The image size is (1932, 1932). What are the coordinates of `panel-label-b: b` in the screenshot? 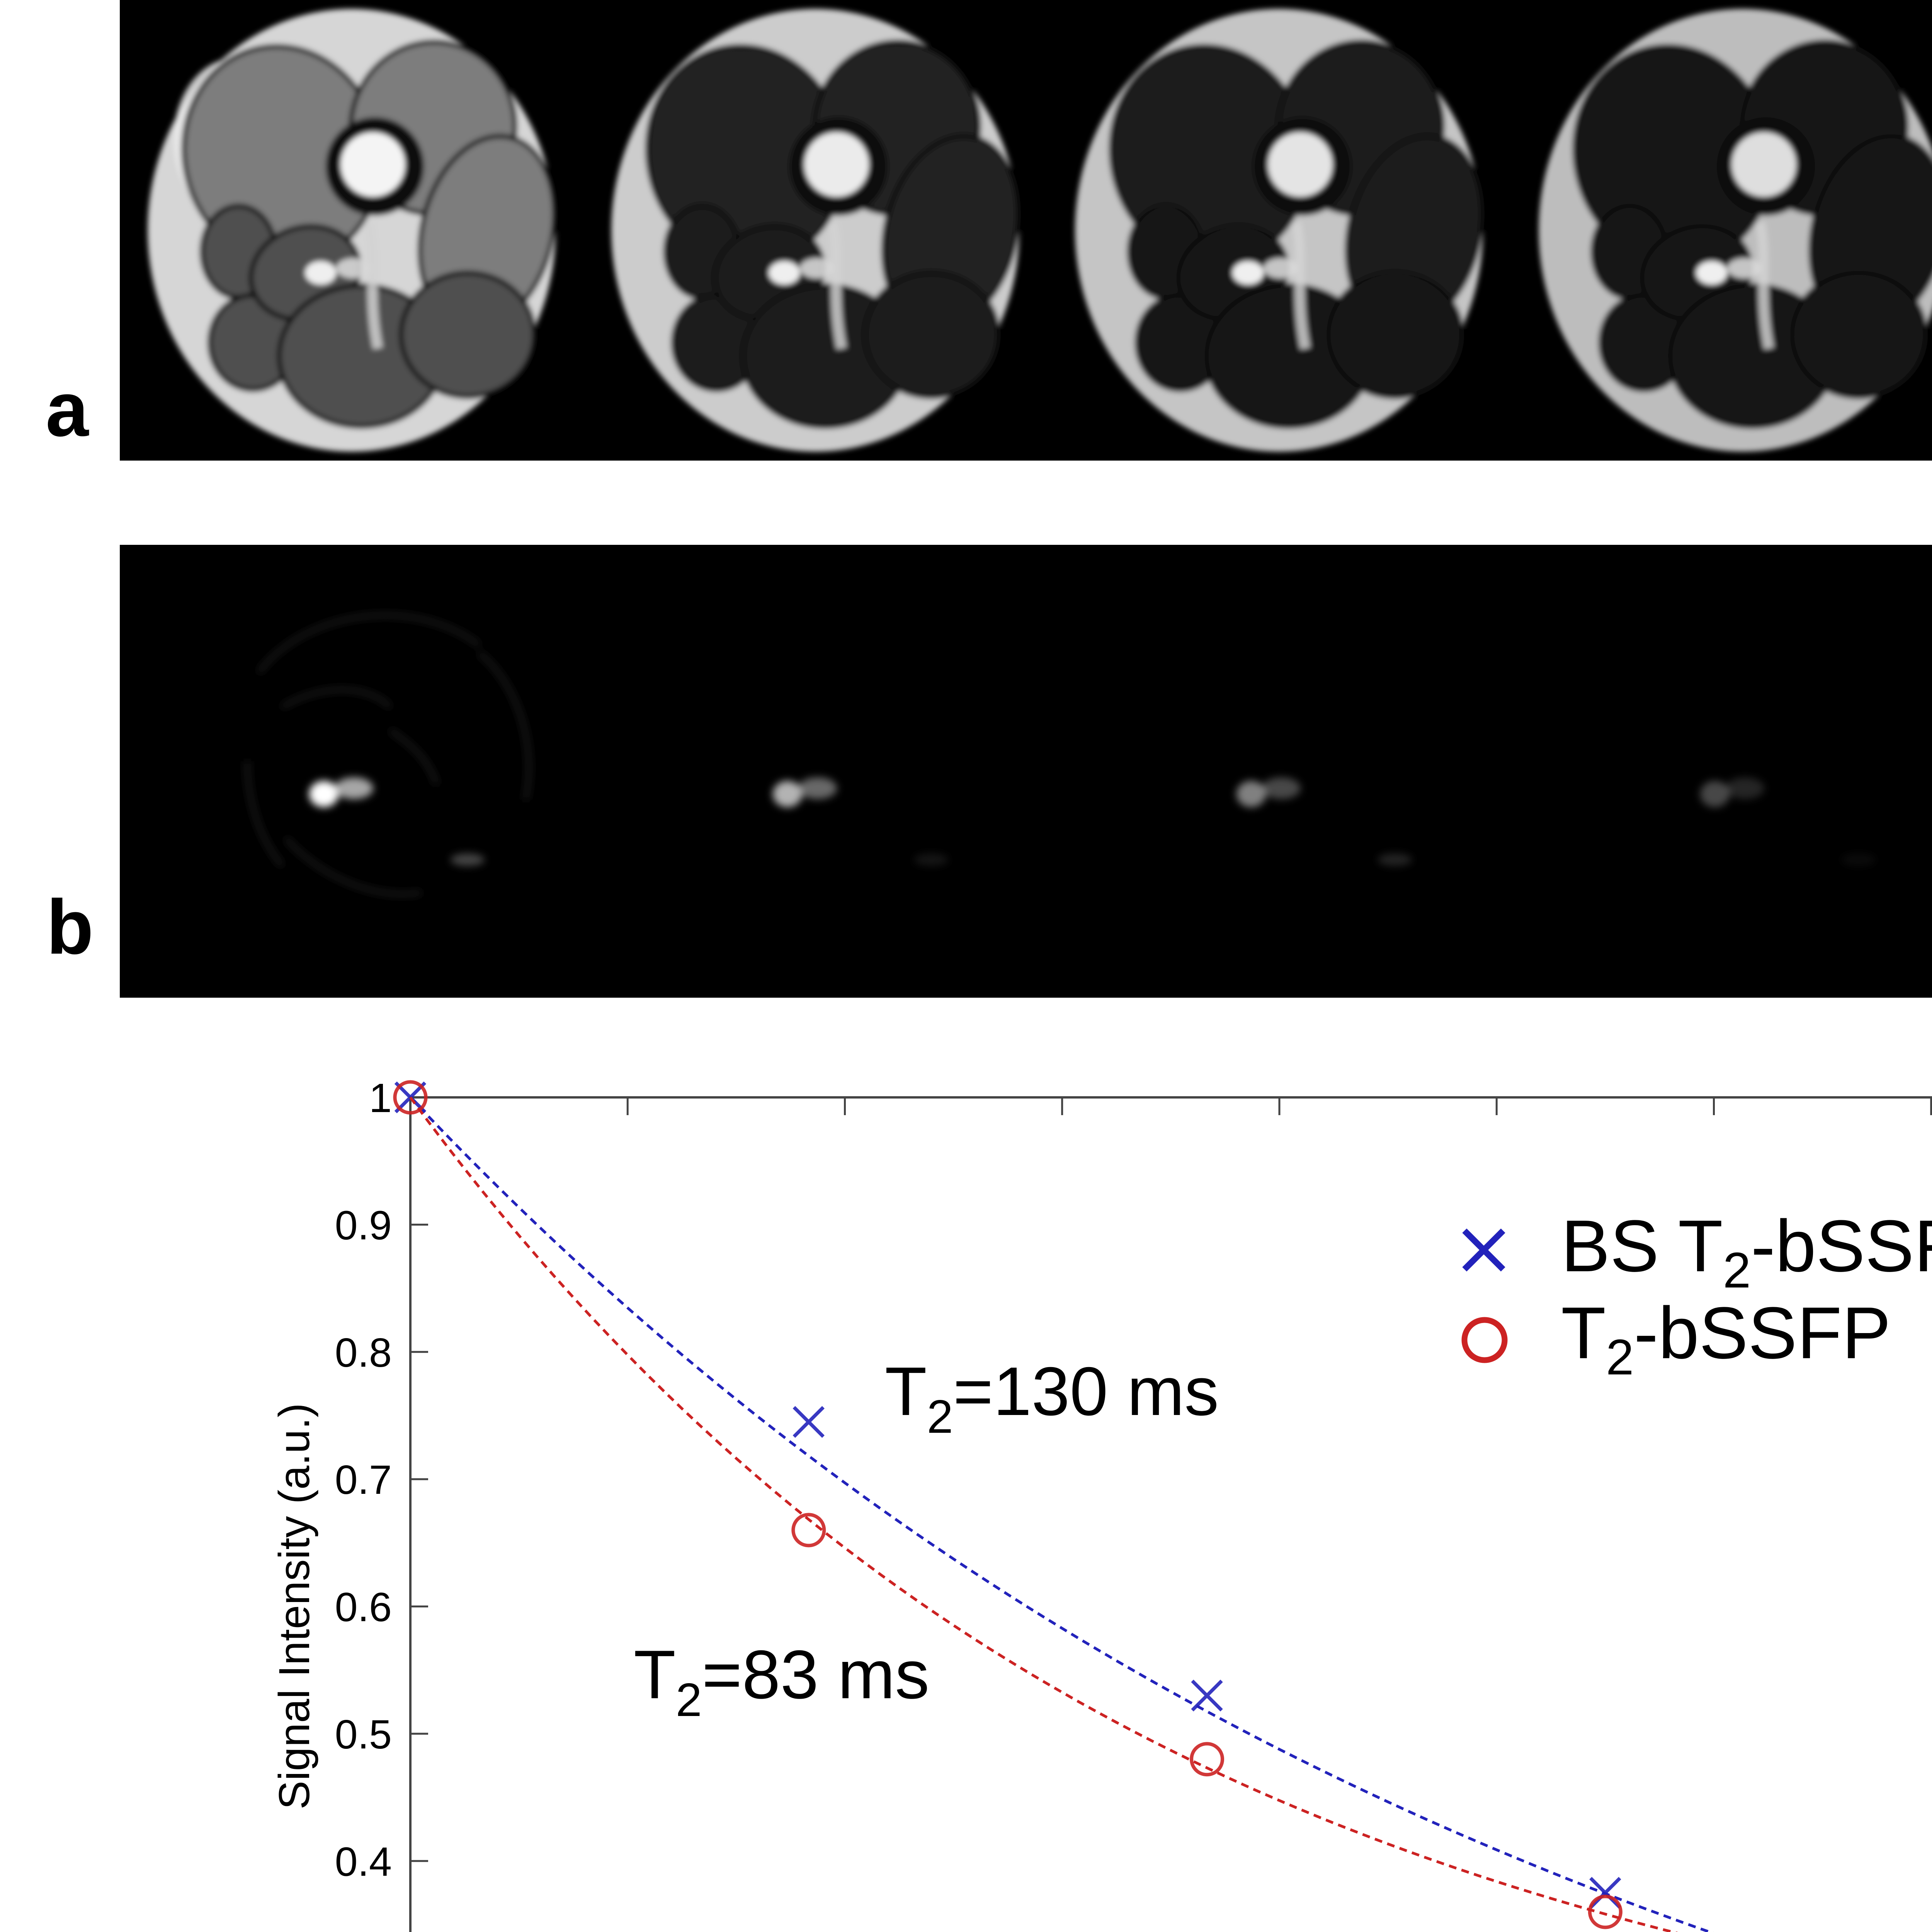 It's located at (70, 927).